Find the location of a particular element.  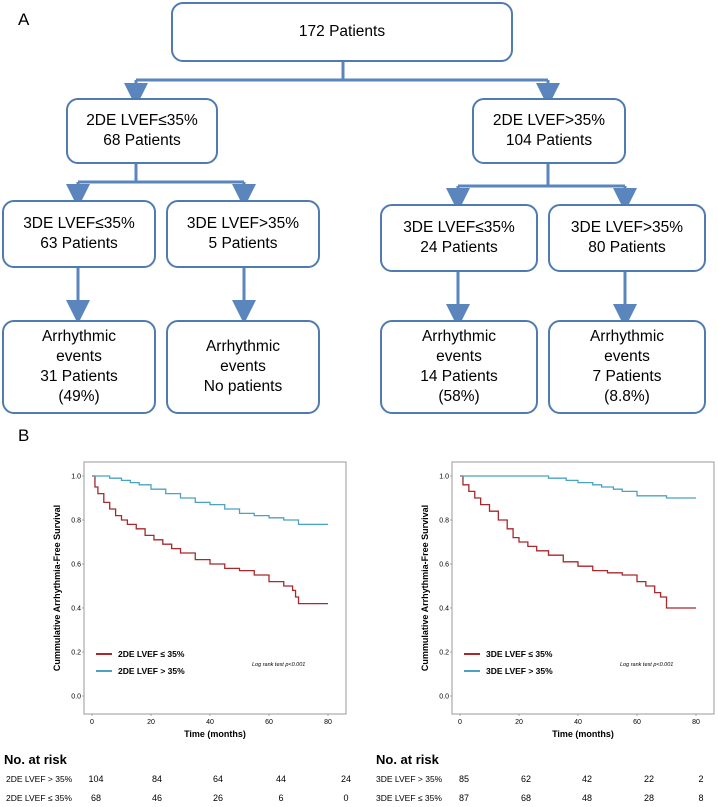

risk-row-label-right-1: 3DE LVEF ≤ 35% is located at coordinates (409, 798).